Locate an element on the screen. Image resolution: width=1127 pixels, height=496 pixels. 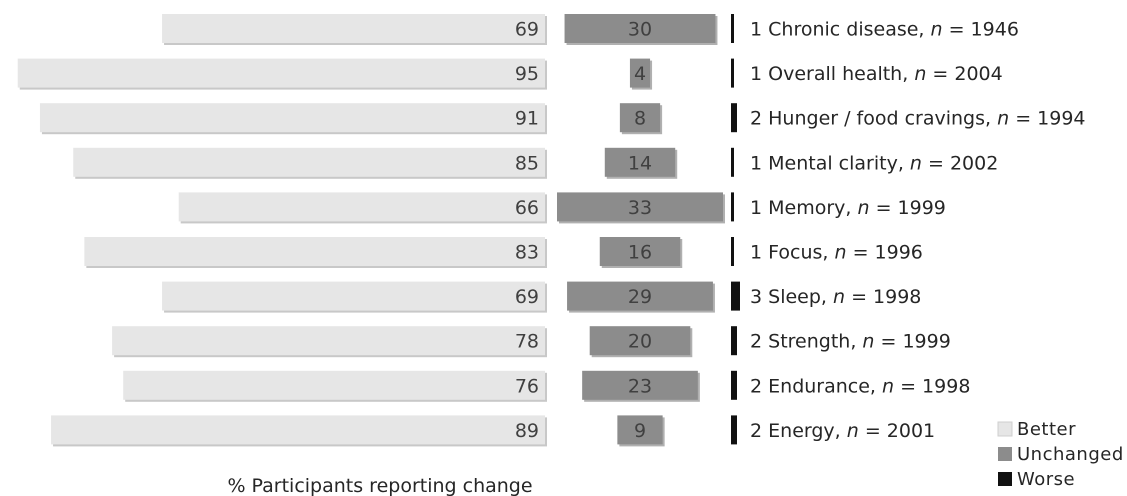
better-value-label: 91 is located at coordinates (527, 119).